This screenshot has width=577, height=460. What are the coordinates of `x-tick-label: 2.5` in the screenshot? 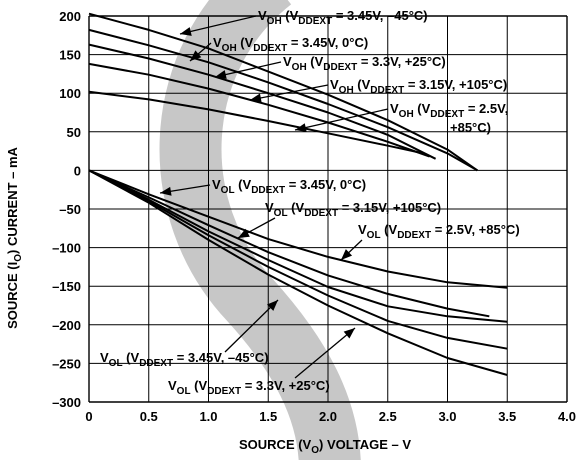 It's located at (388, 416).